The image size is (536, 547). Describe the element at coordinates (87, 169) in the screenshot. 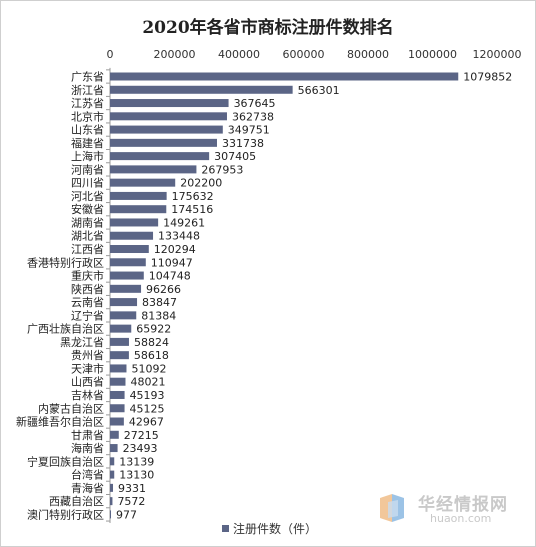

I see `category-label: 河南省` at that location.